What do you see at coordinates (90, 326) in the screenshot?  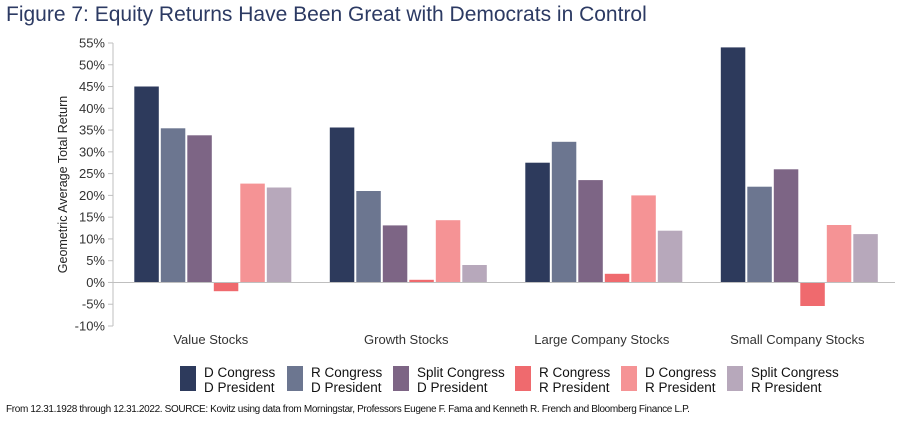 I see `y-tick-label: -10%` at bounding box center [90, 326].